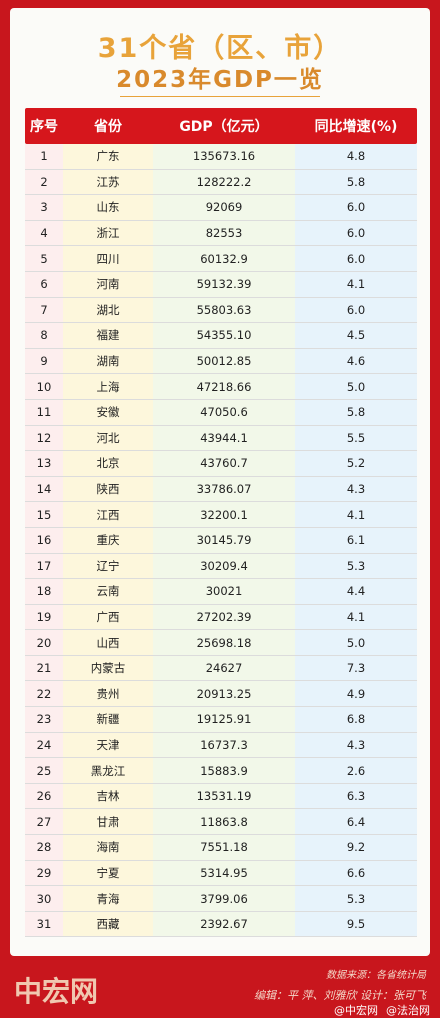  What do you see at coordinates (224, 182) in the screenshot?
I see `cell: 128222.2` at bounding box center [224, 182].